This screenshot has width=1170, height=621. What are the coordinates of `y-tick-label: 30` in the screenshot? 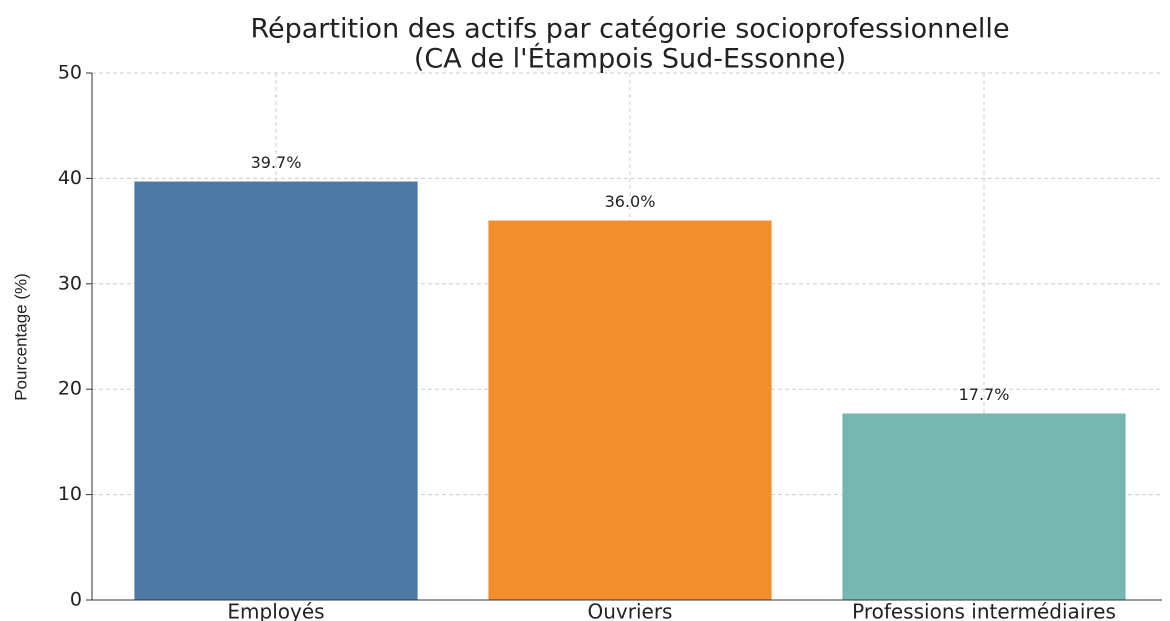 It's located at (70, 283).